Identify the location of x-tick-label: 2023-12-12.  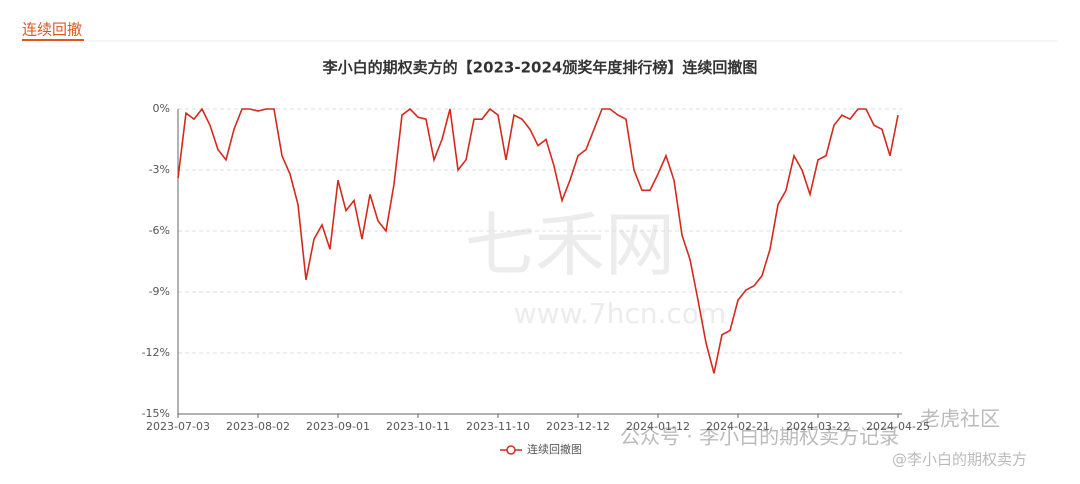
(578, 426).